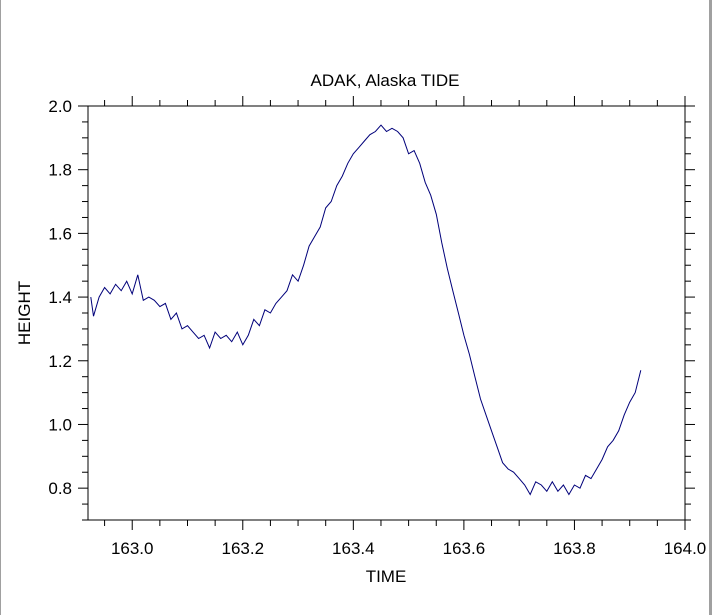 The height and width of the screenshot is (615, 712). Describe the element at coordinates (353, 548) in the screenshot. I see `x-tick-label: 163.4` at that location.